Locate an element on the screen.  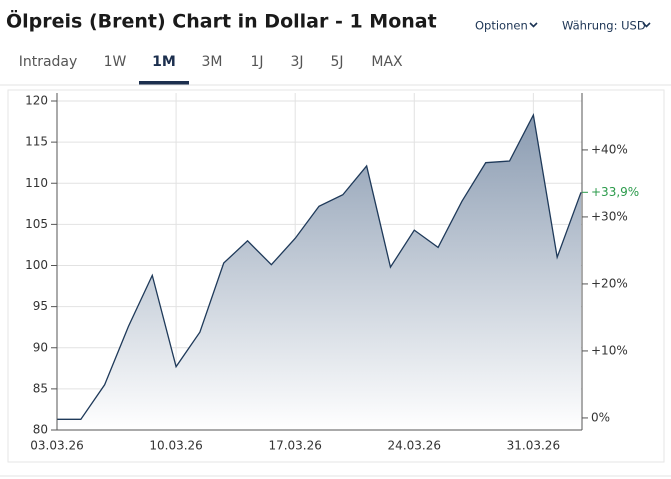
active-tab-underline is located at coordinates (164, 83).